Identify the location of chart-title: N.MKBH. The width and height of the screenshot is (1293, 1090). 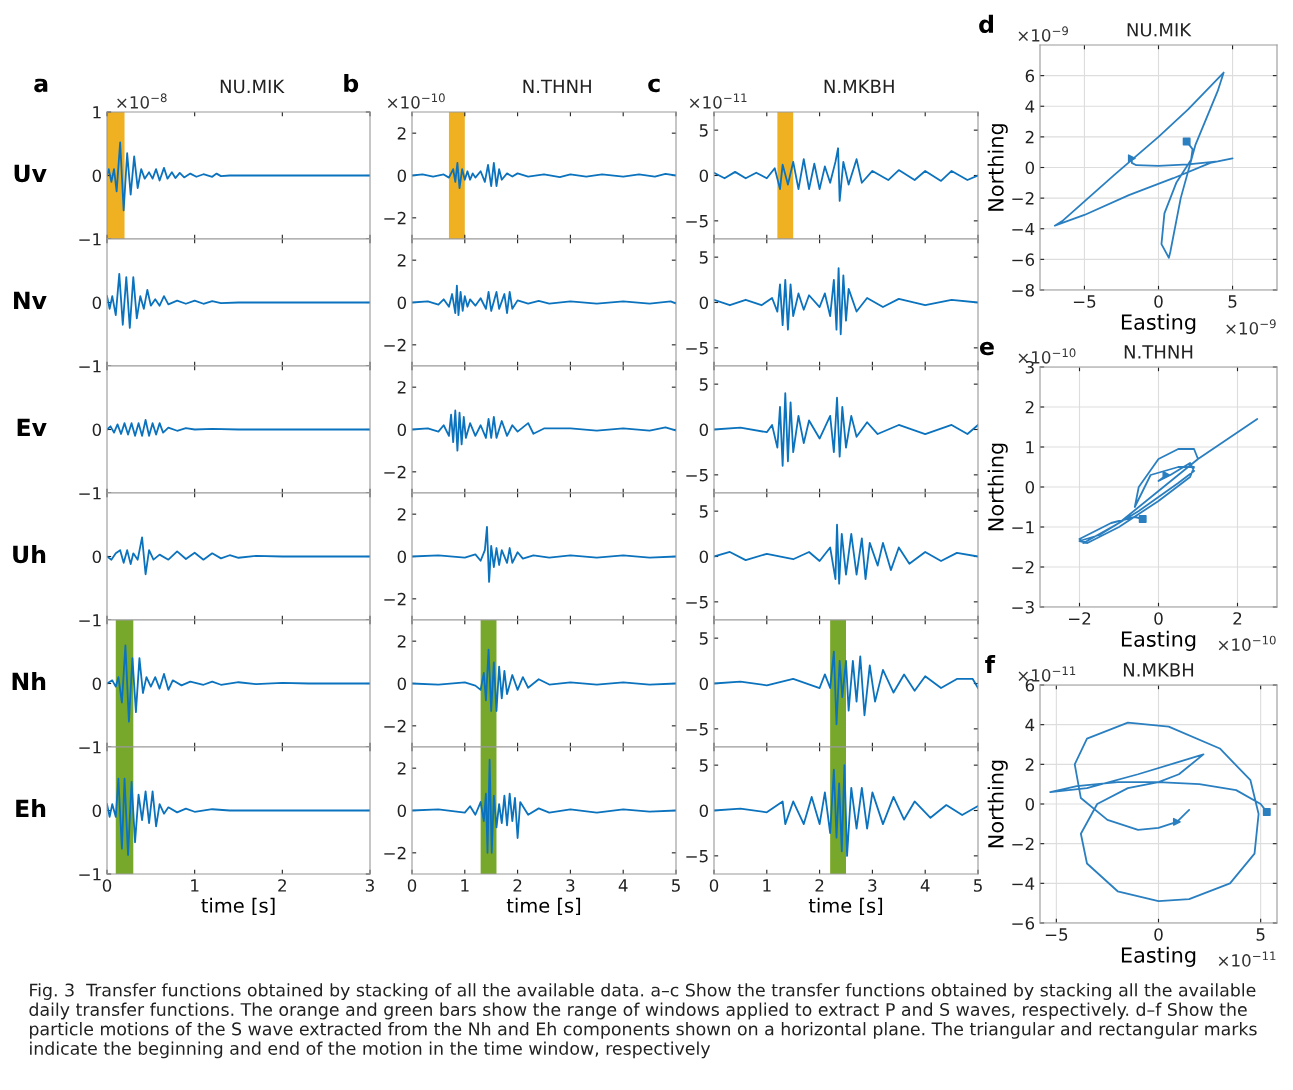
(859, 86).